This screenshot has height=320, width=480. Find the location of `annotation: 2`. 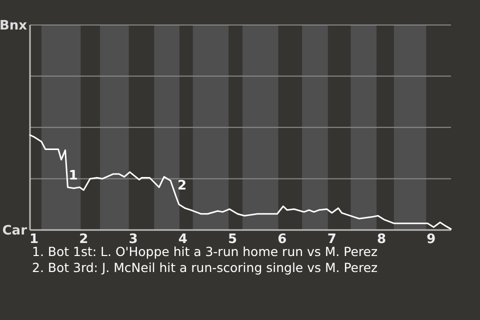

annotation: 2 is located at coordinates (182, 186).